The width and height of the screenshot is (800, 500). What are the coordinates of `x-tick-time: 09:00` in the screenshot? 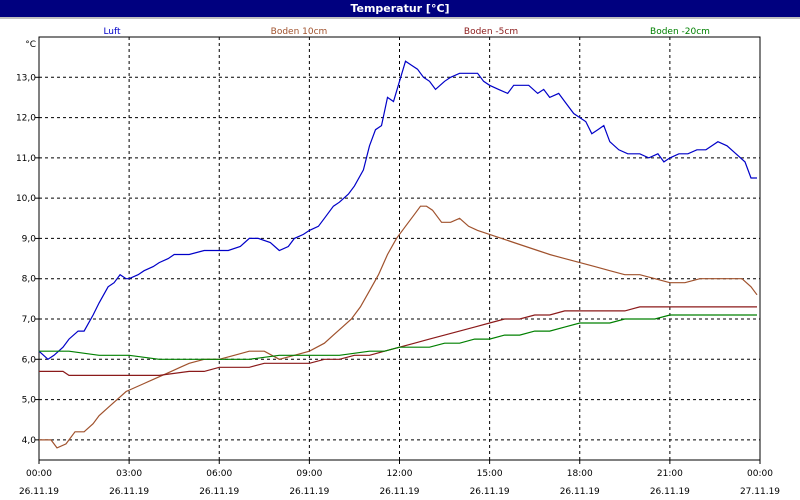 It's located at (309, 474).